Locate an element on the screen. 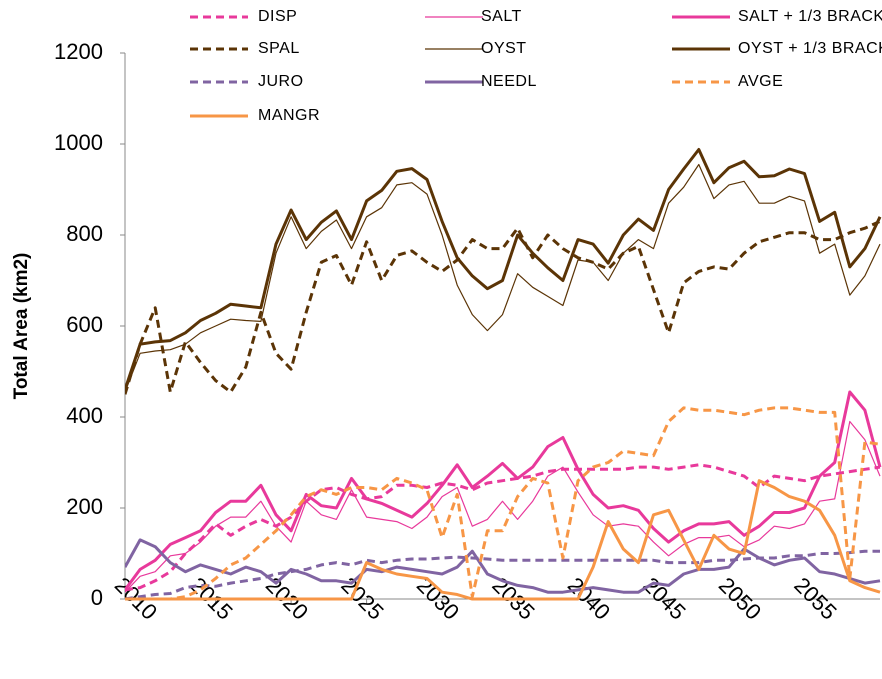 This screenshot has height=679, width=882. legend-label: NEEDL is located at coordinates (509, 81).